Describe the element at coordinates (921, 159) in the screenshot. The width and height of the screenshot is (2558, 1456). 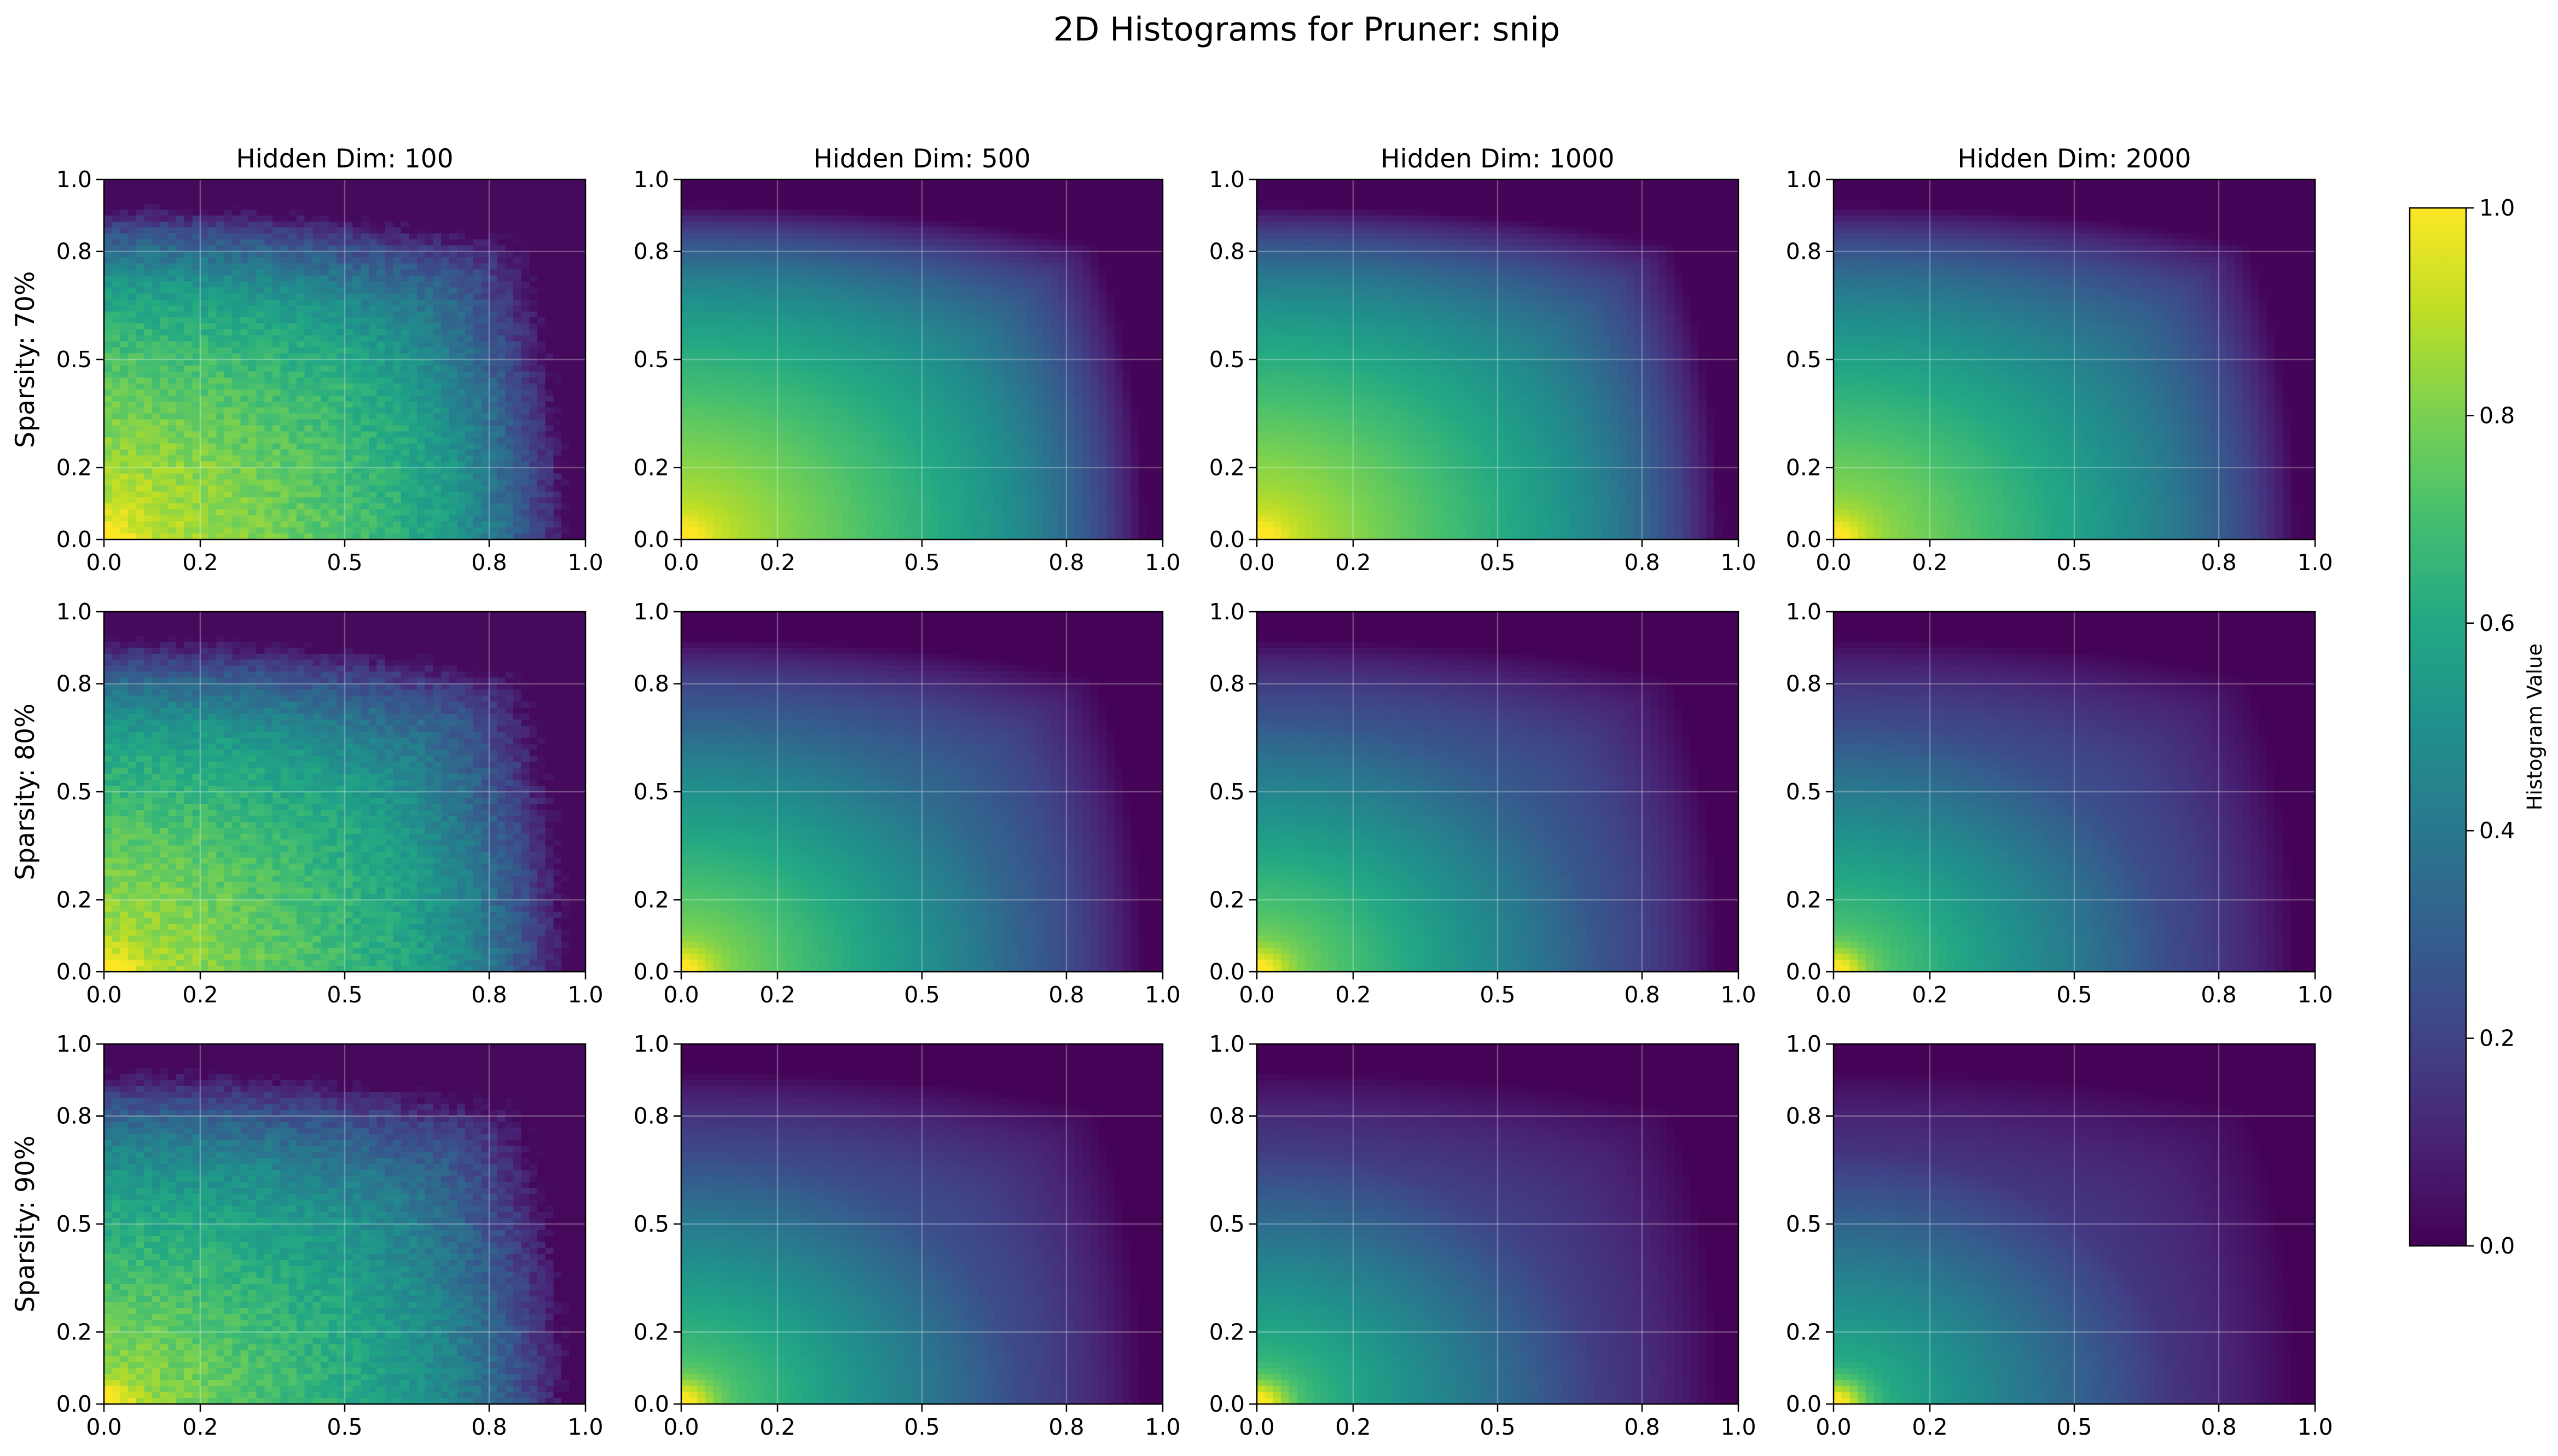
I see `column-title: Hidden Dim: 500` at that location.